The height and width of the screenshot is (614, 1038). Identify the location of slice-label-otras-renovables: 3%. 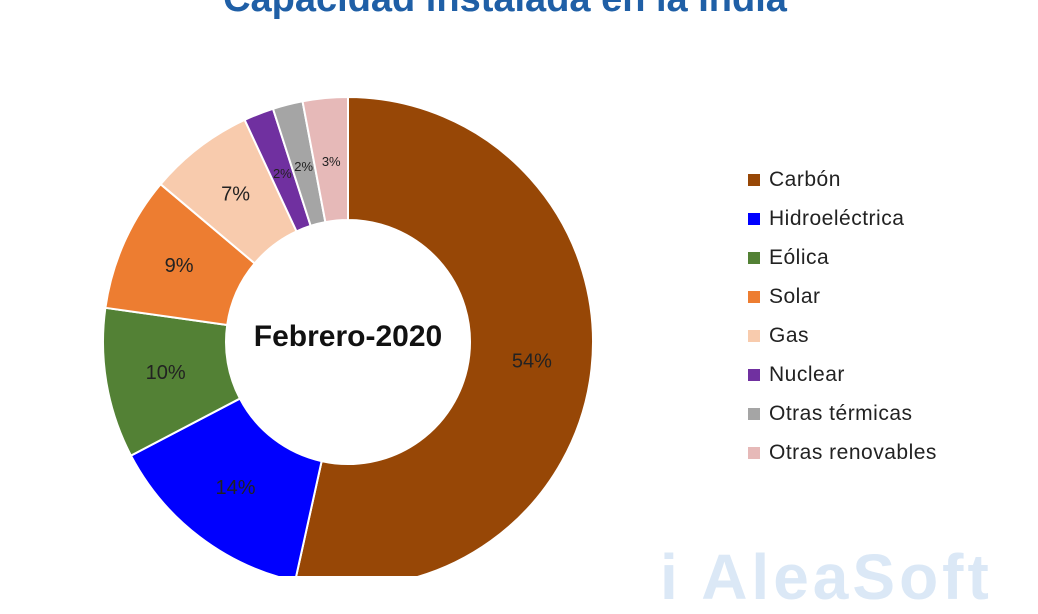
(331, 161).